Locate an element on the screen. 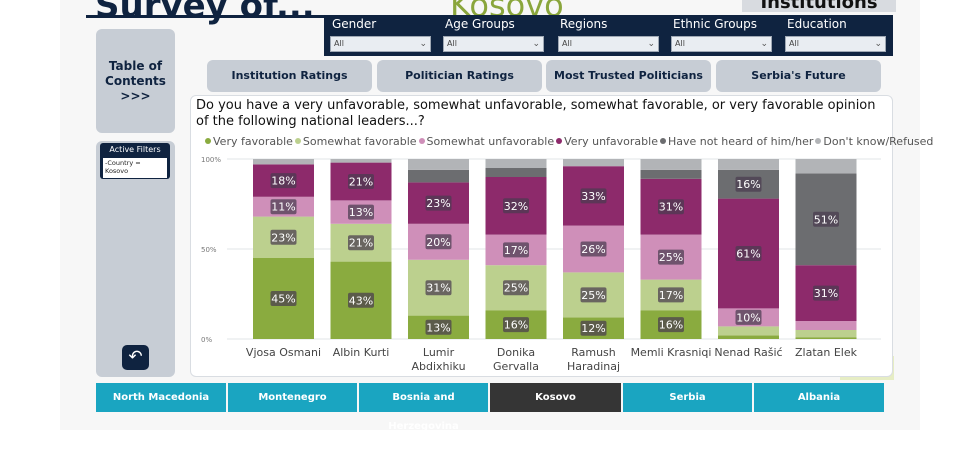 This screenshot has height=452, width=980. legend-item: Very unfavorable is located at coordinates (607, 141).